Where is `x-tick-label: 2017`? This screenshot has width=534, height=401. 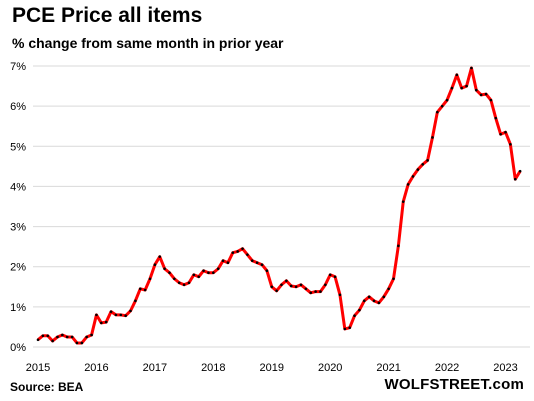 x-tick-label: 2017 is located at coordinates (155, 368).